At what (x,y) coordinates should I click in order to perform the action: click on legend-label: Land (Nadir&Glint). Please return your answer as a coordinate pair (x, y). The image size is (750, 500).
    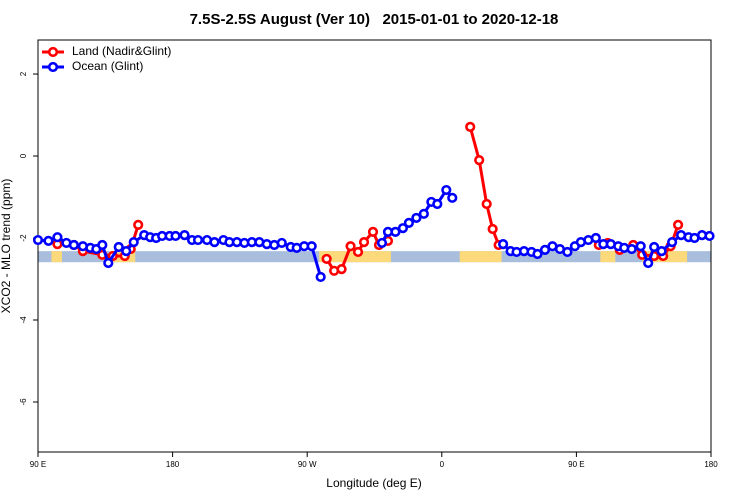
    Looking at the image, I should click on (121, 51).